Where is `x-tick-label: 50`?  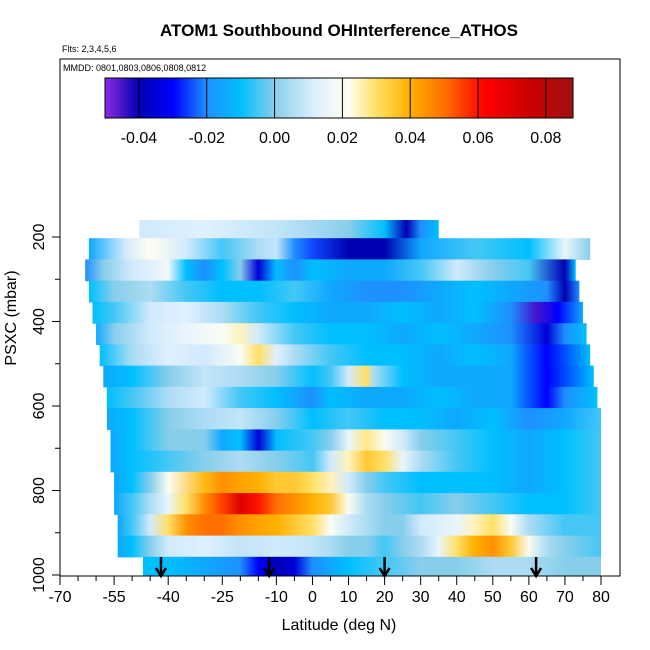 x-tick-label: 50 is located at coordinates (493, 597).